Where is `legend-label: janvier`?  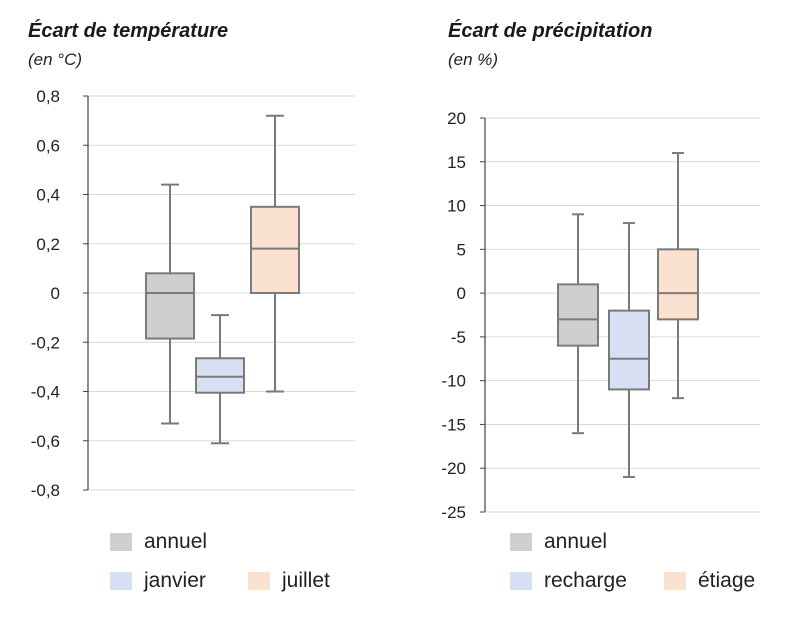 legend-label: janvier is located at coordinates (175, 580).